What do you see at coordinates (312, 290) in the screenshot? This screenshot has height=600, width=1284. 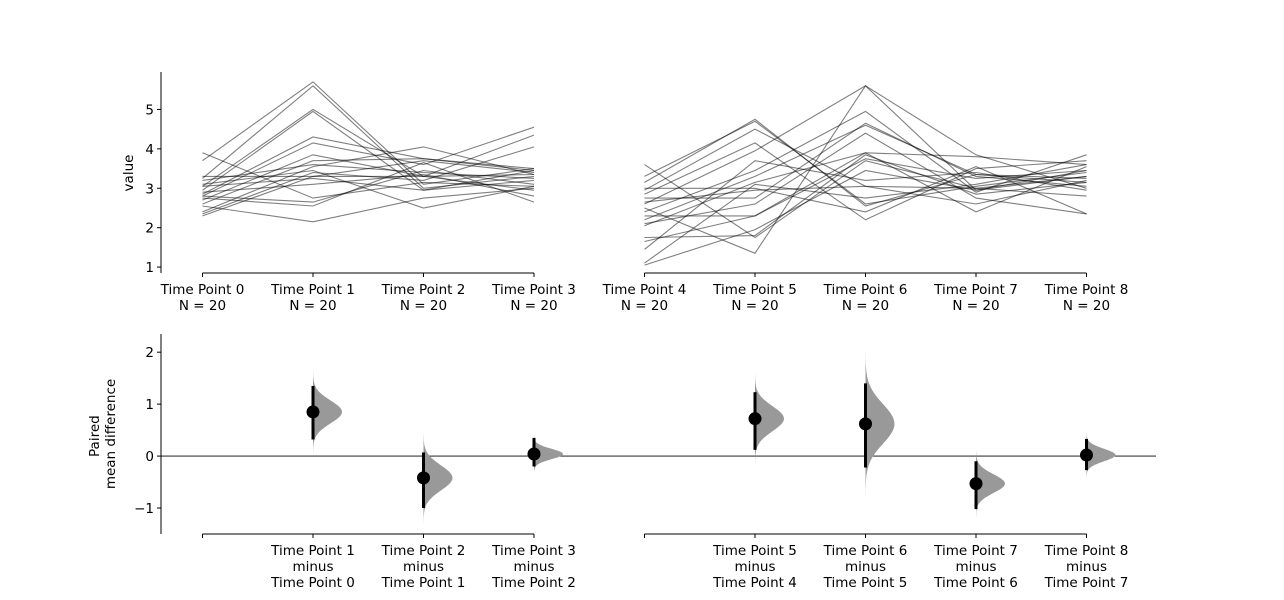 I see `raw-x-tick-label: Time Point 1` at bounding box center [312, 290].